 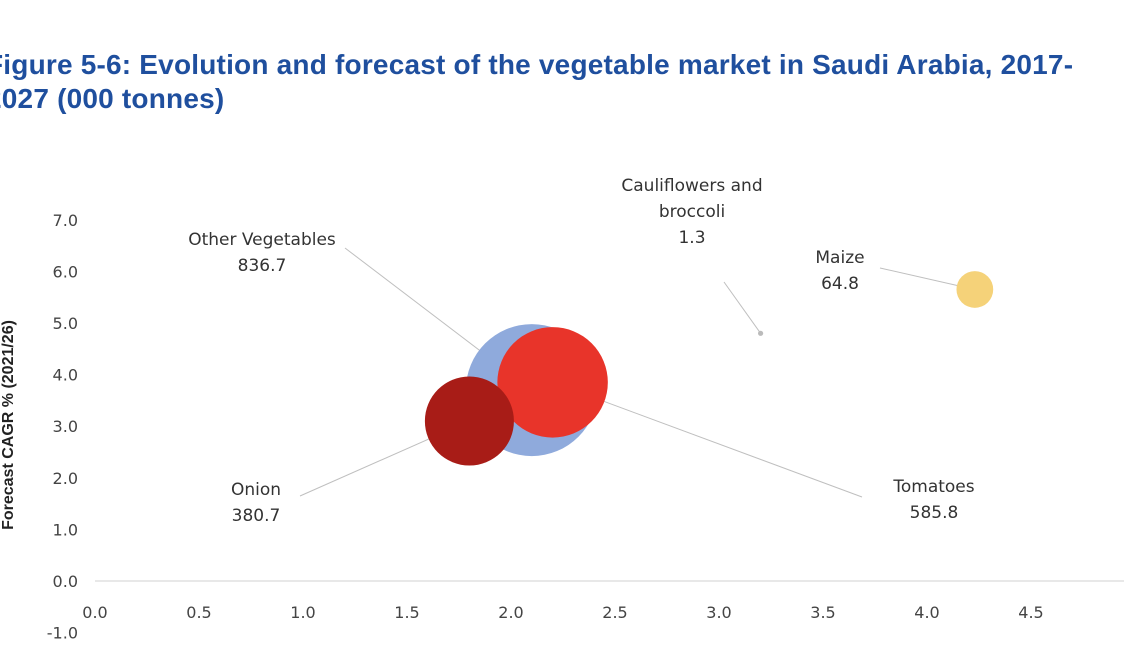 I want to click on x-tick-label: 2.5, so click(x=614, y=612).